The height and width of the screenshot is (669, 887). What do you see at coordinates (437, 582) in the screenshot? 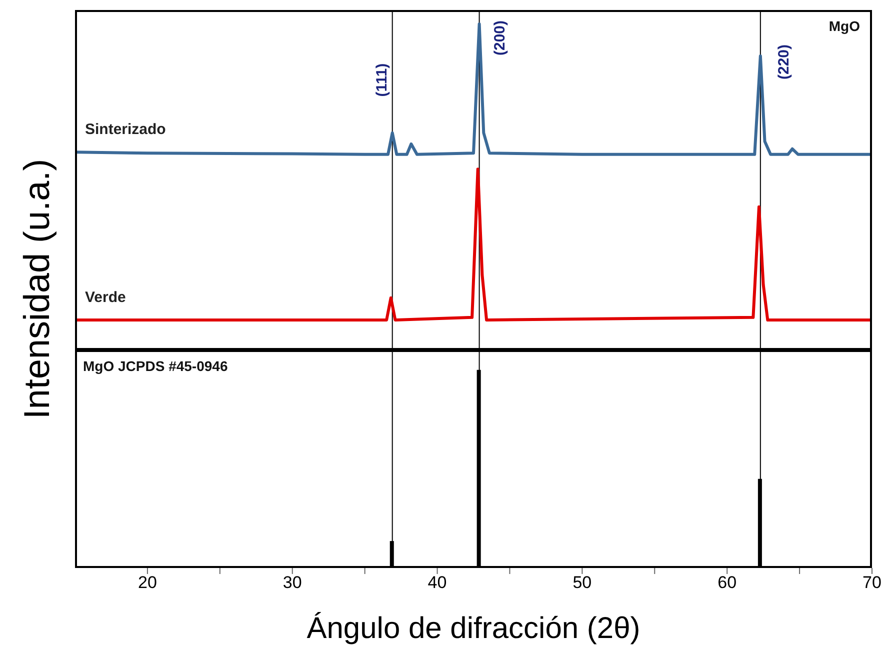
I see `x-tick-label: 40` at bounding box center [437, 582].